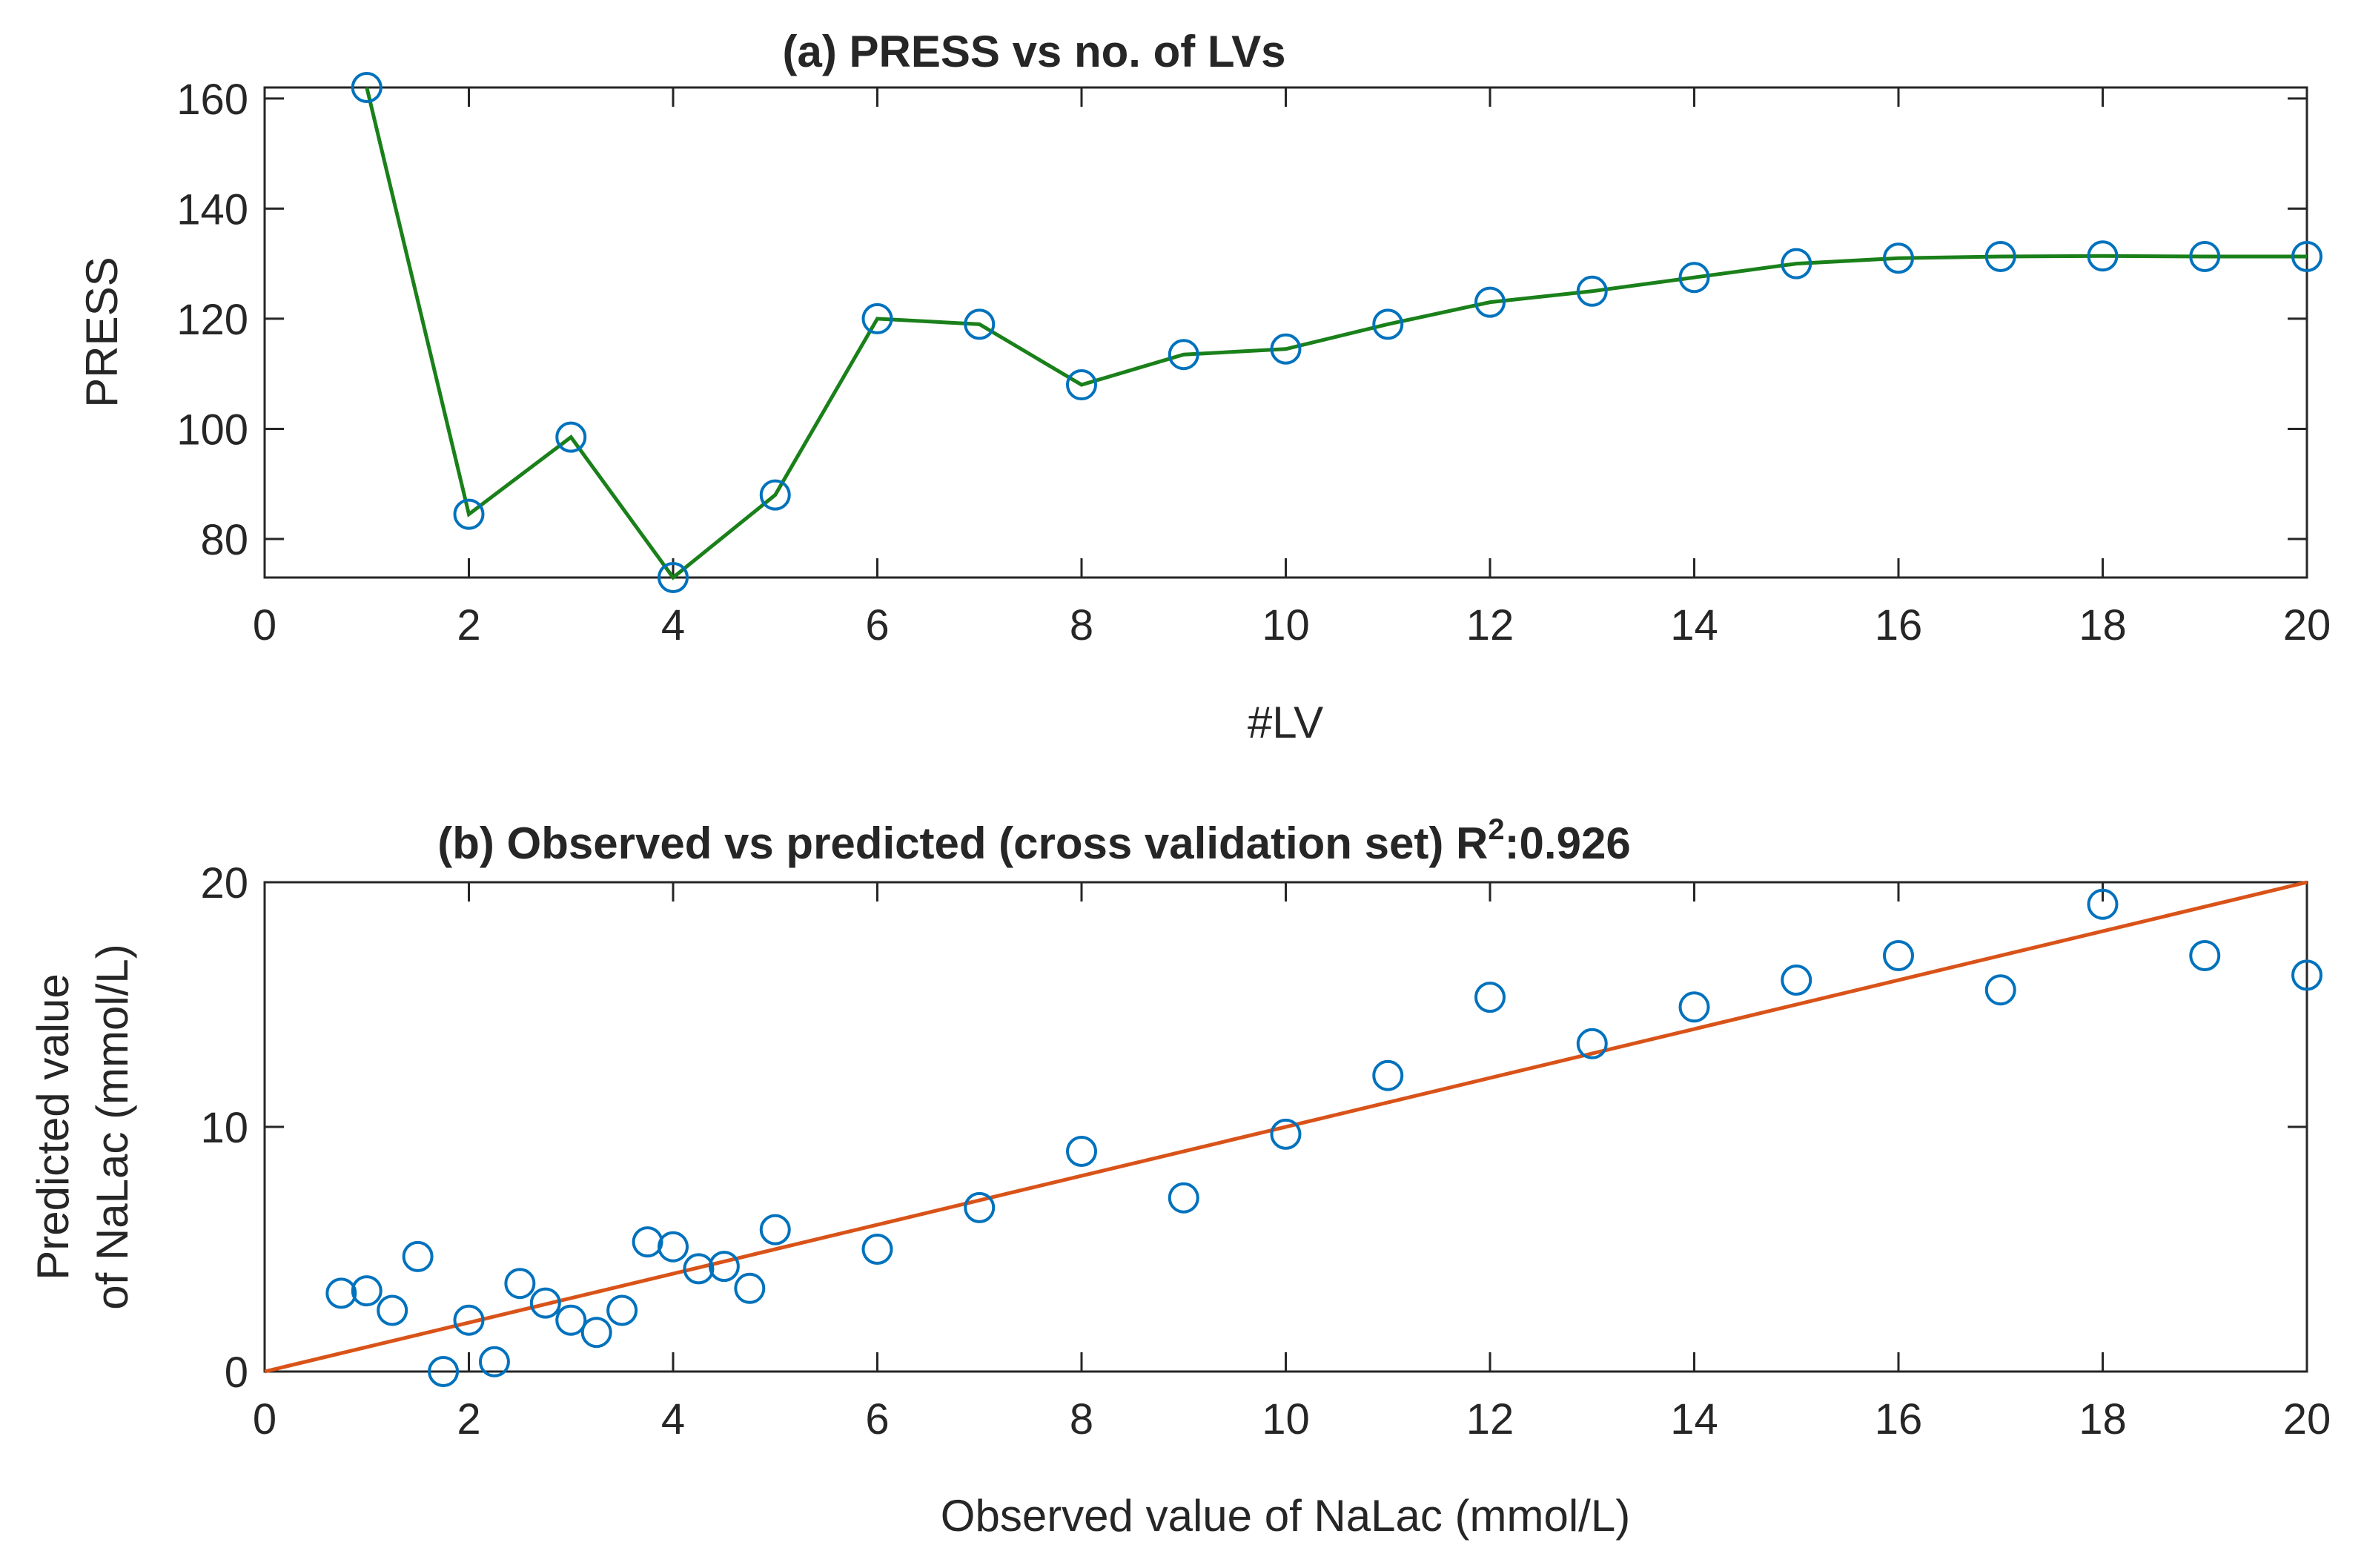 The height and width of the screenshot is (1568, 2364). I want to click on panel-b-title-value: :0.926, so click(1568, 843).